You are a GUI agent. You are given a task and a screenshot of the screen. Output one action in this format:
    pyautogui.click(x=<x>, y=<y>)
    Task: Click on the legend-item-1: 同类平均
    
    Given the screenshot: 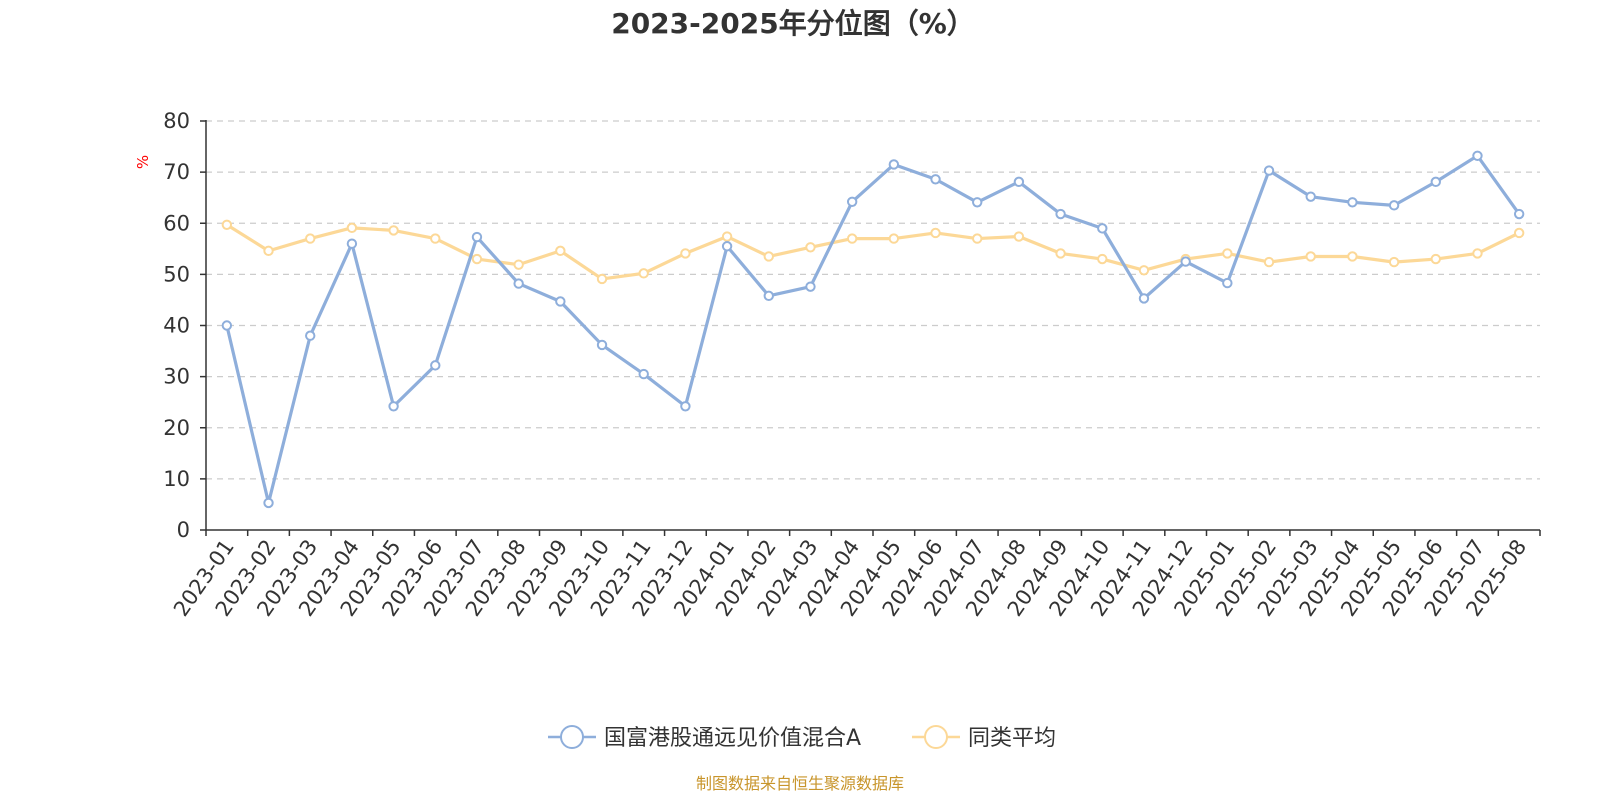 What is the action you would take?
    pyautogui.click(x=984, y=738)
    